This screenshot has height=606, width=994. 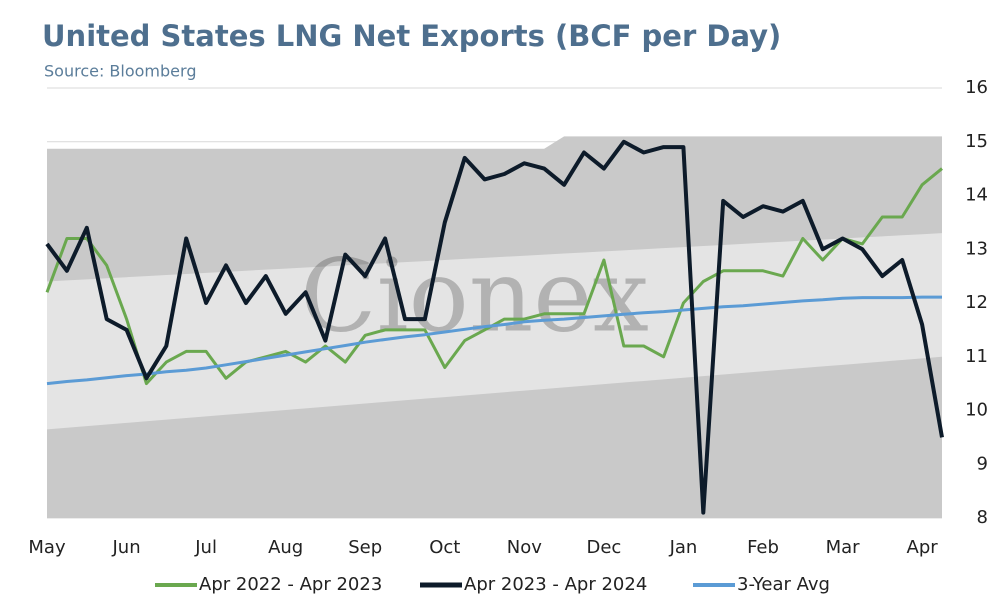 What do you see at coordinates (783, 584) in the screenshot?
I see `legend-label: 3-Year Avg` at bounding box center [783, 584].